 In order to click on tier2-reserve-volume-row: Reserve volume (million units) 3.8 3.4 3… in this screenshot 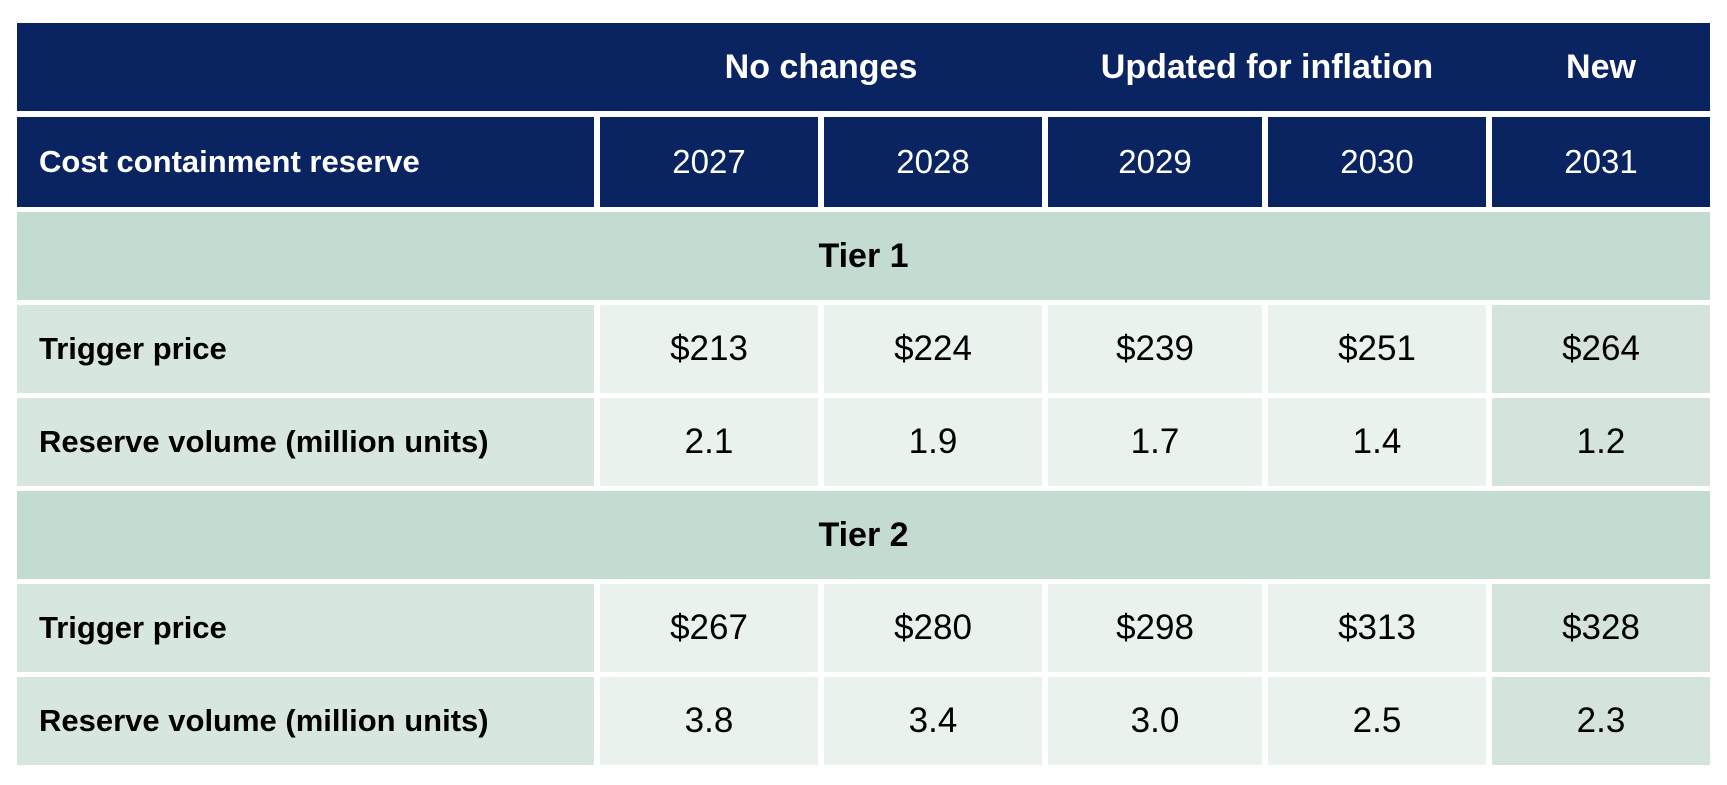, I will do `click(863, 721)`.